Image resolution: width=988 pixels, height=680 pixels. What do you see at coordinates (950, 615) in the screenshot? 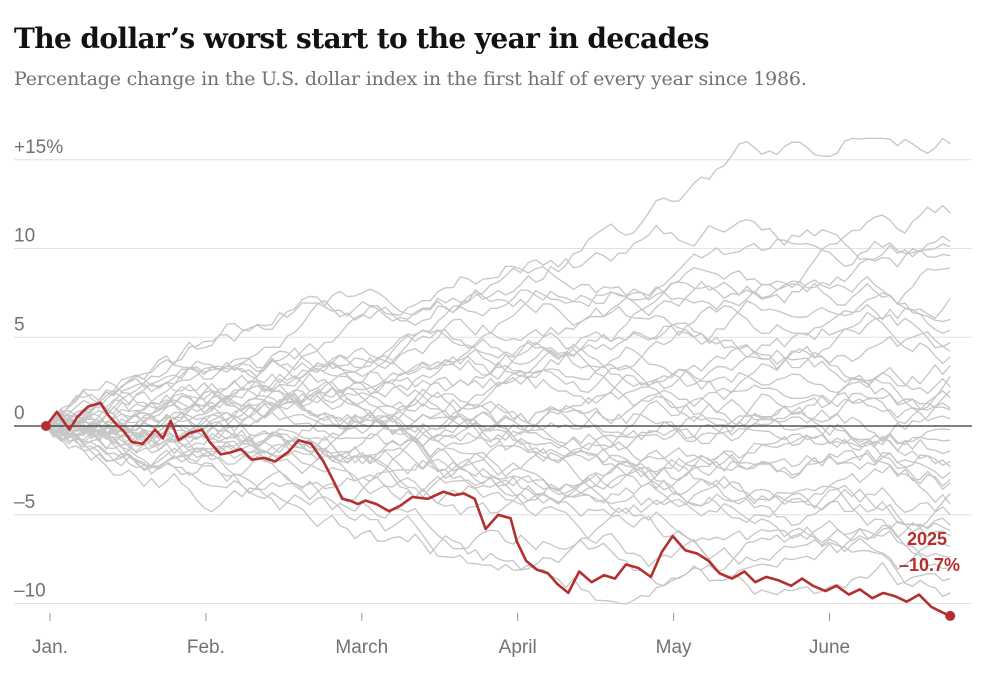
I see `series-end-point` at bounding box center [950, 615].